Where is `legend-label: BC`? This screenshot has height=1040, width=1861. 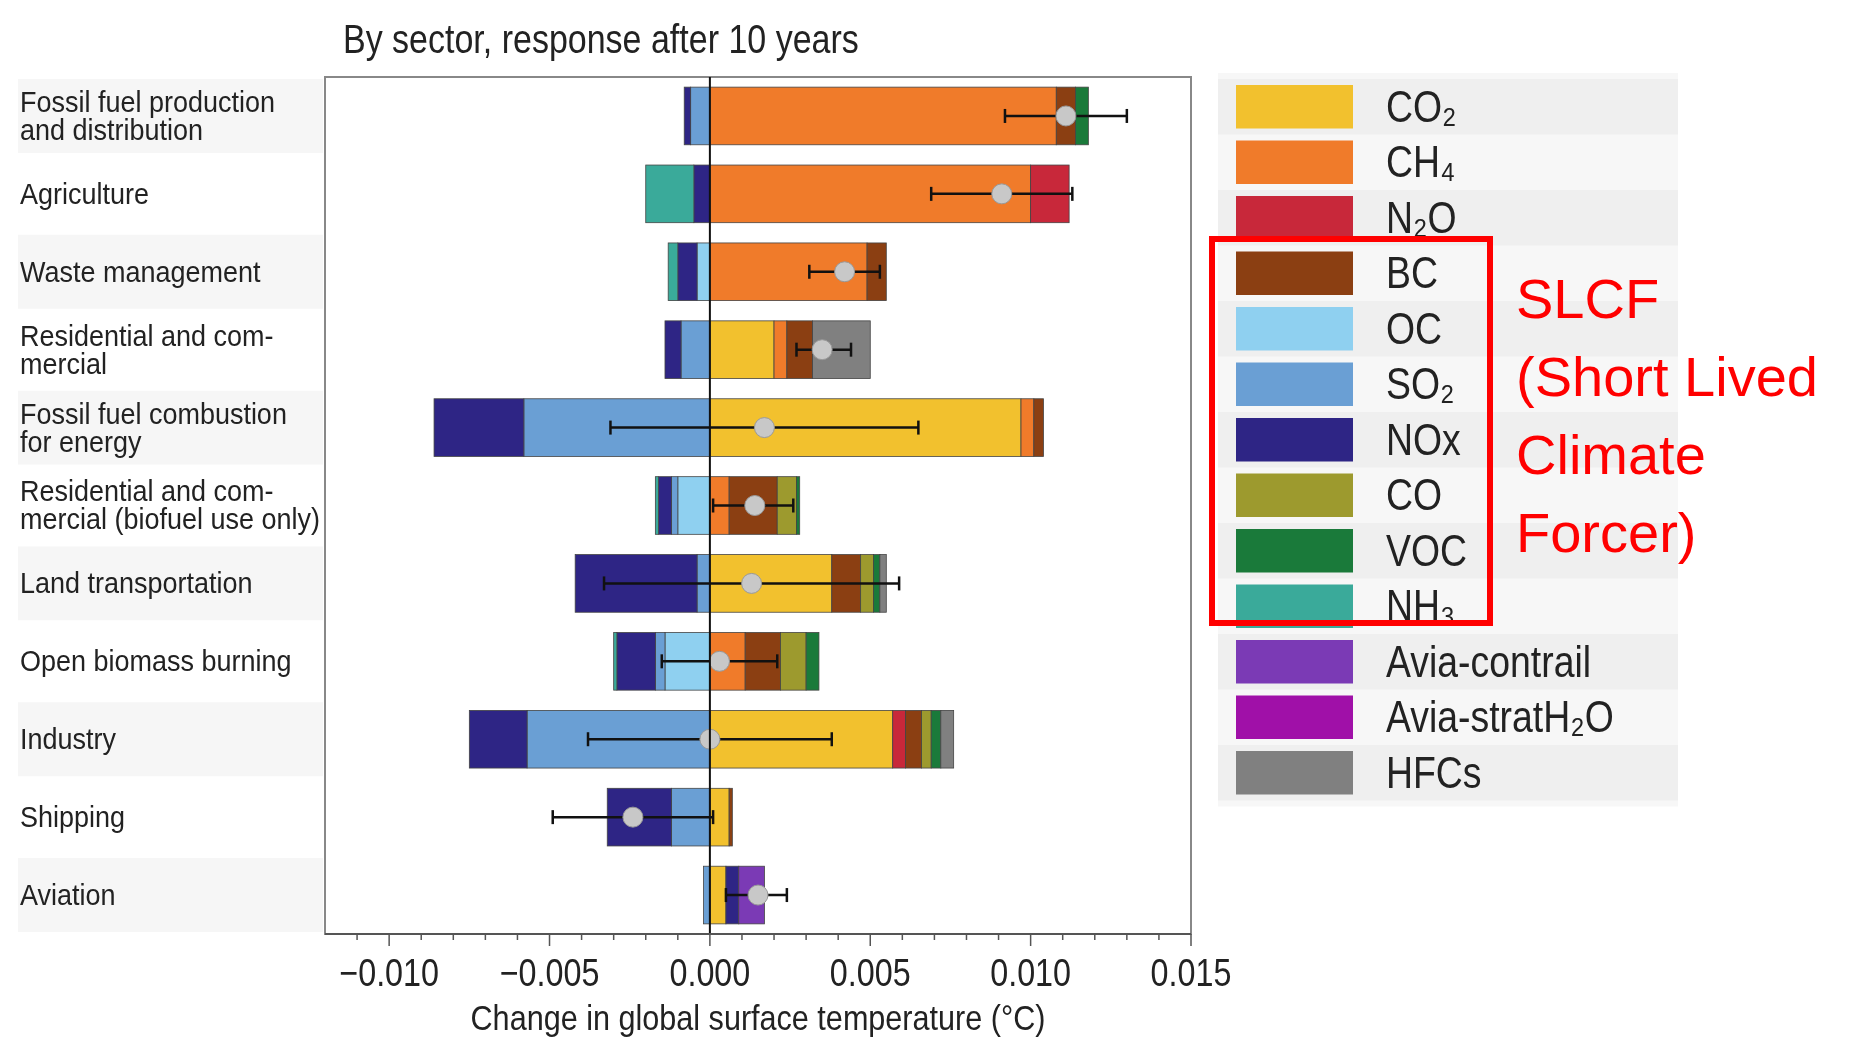
legend-label: BC is located at coordinates (1412, 273).